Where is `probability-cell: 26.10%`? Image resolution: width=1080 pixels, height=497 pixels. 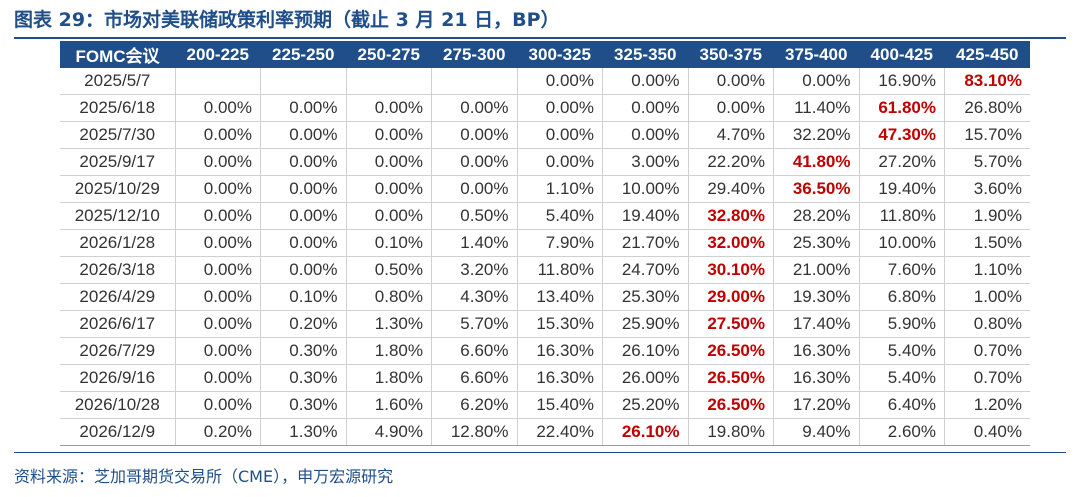
probability-cell: 26.10% is located at coordinates (645, 432).